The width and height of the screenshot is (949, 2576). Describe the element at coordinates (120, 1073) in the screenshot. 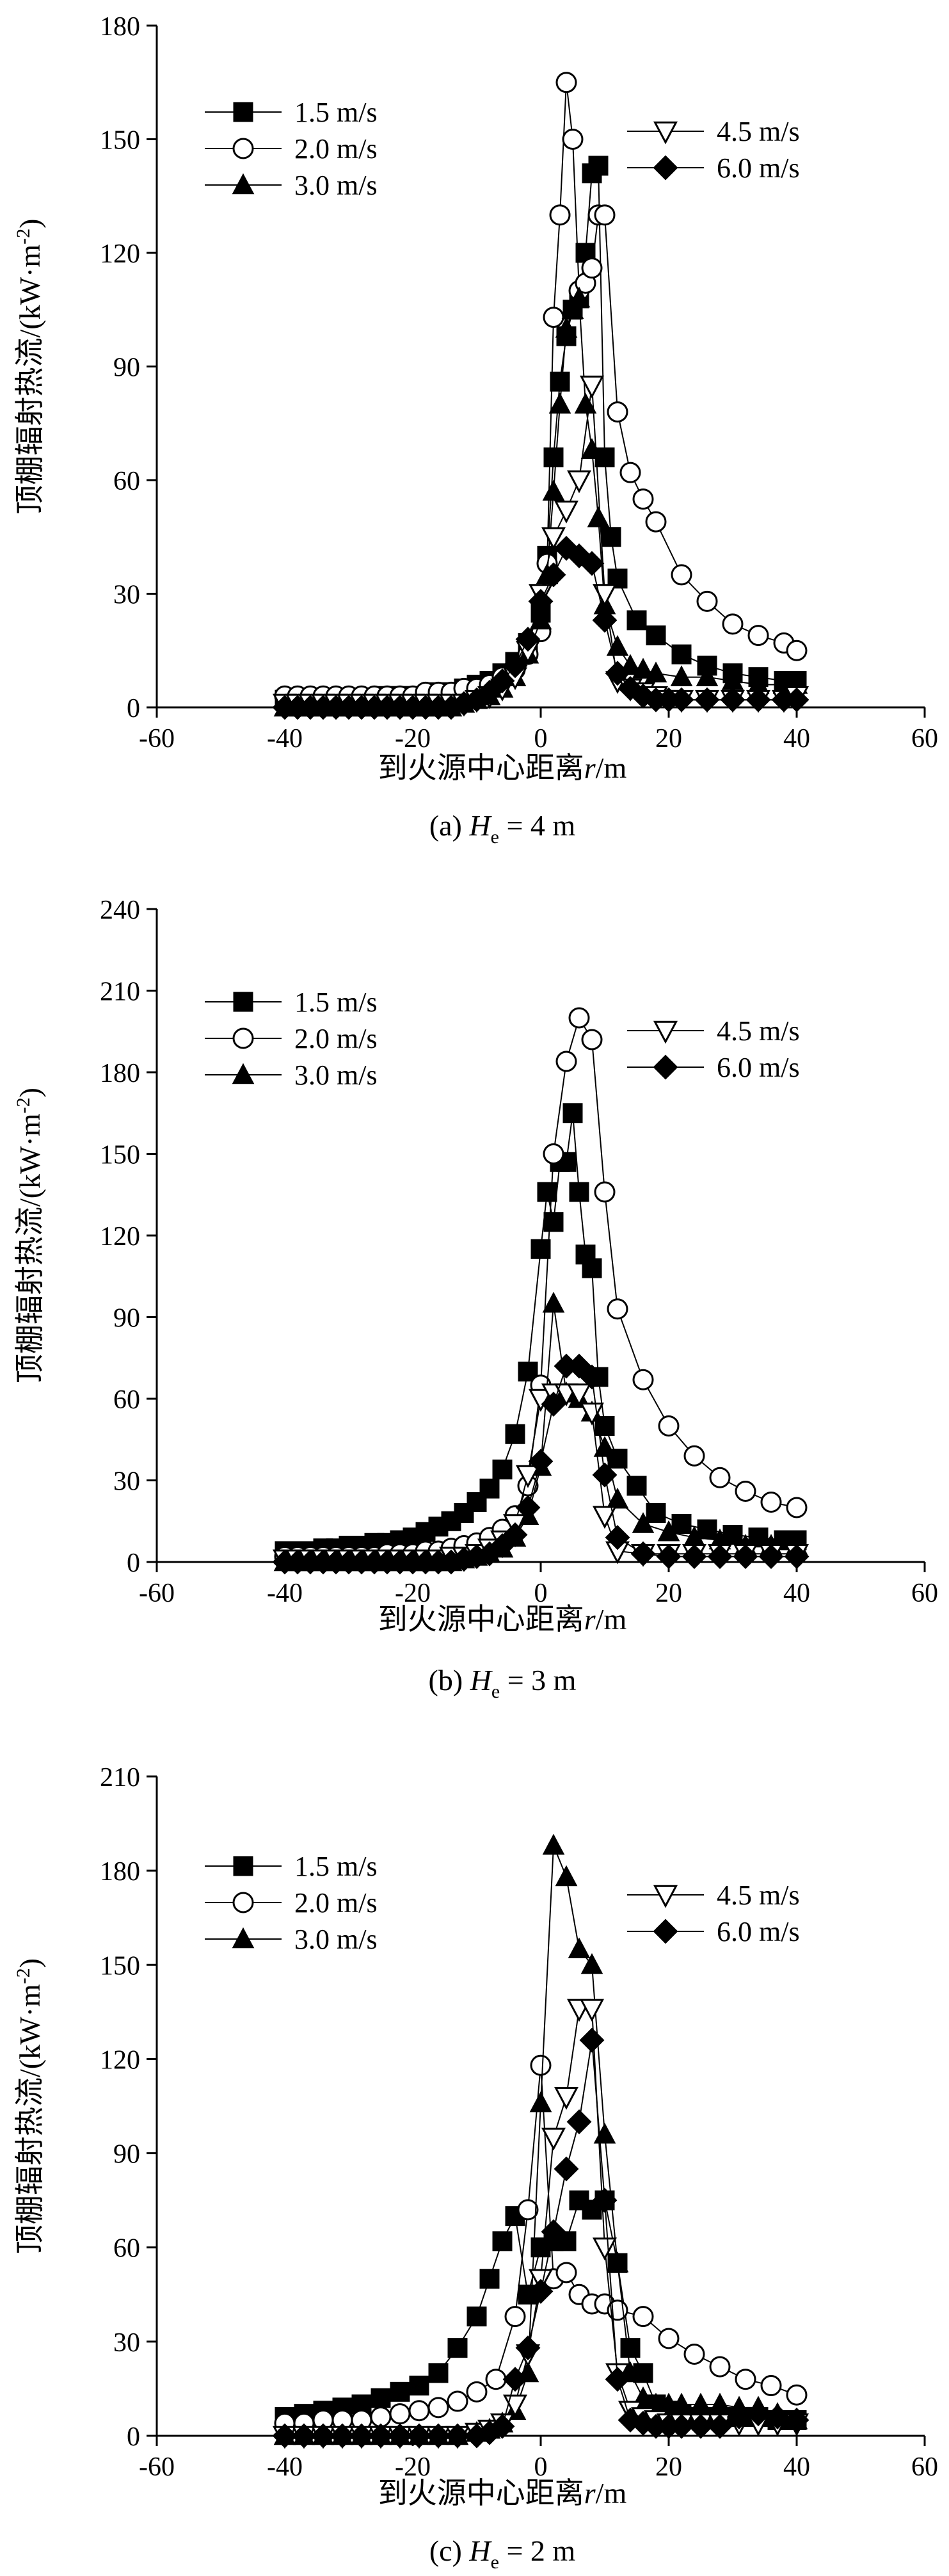

I see `y-tick-label: 180` at that location.